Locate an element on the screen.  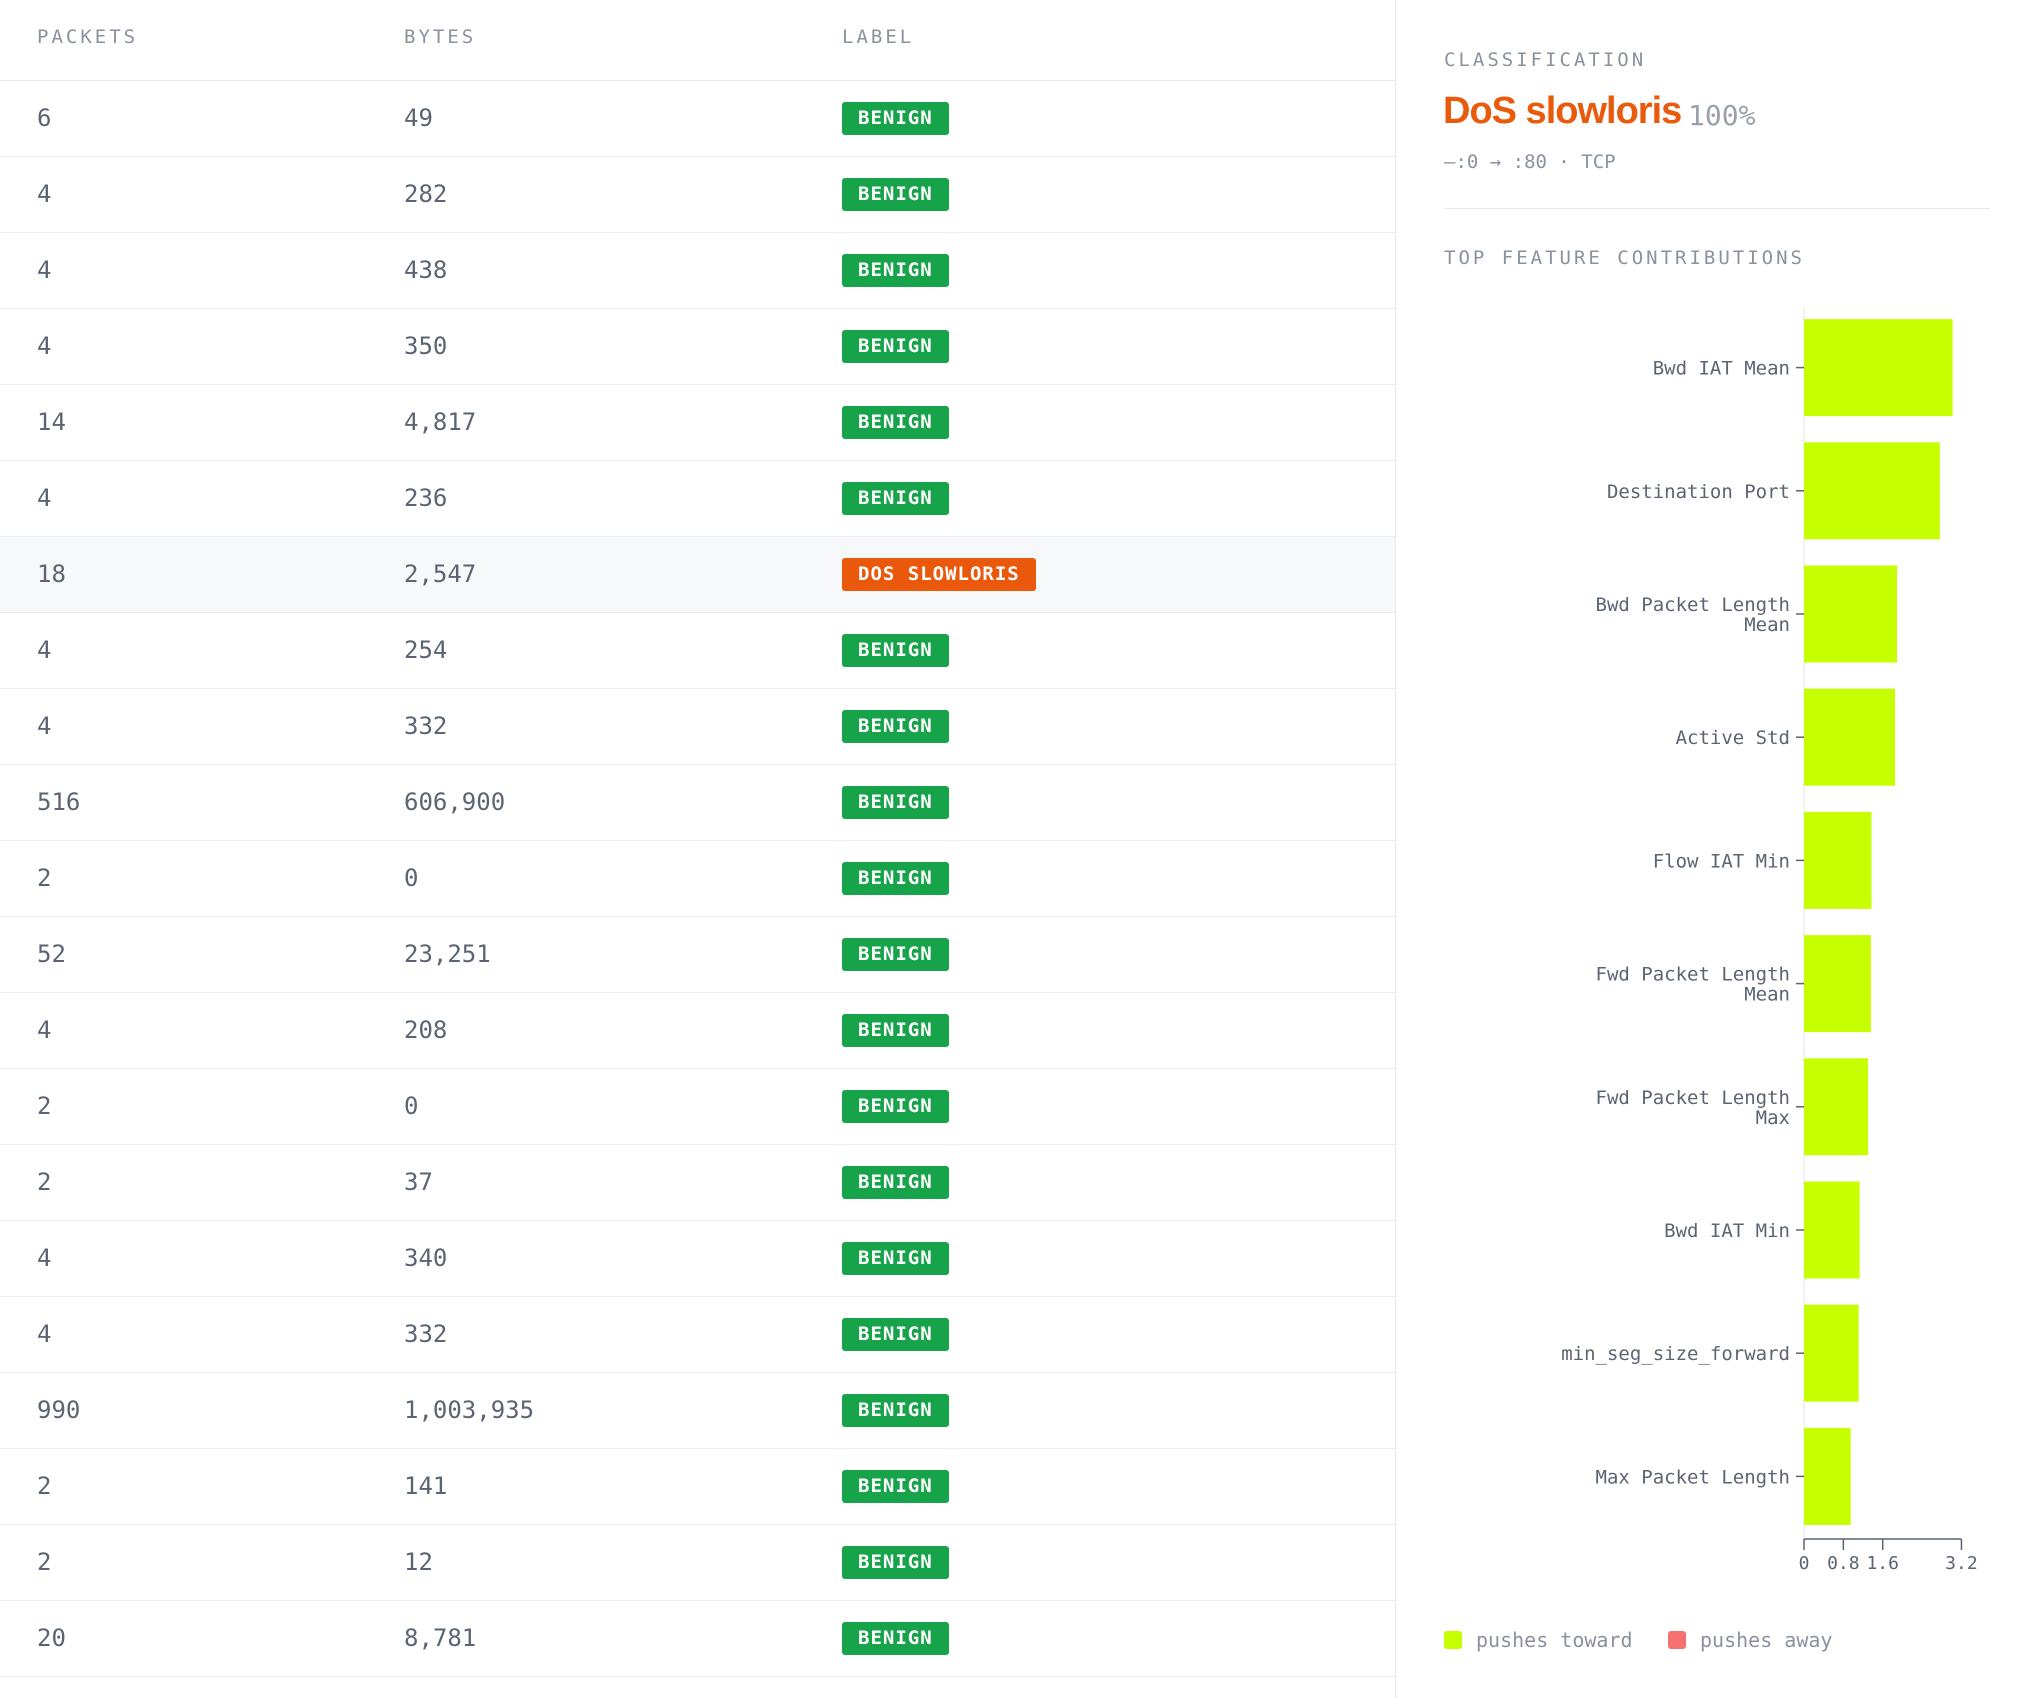
column-header-bytes: BYTES is located at coordinates (440, 37).